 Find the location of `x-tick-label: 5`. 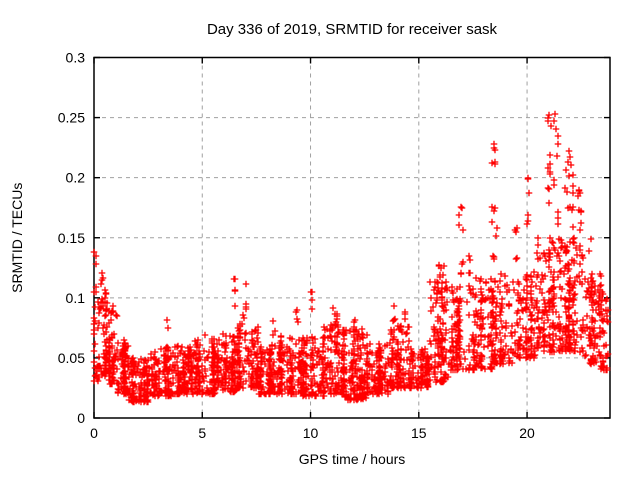

x-tick-label: 5 is located at coordinates (202, 433).